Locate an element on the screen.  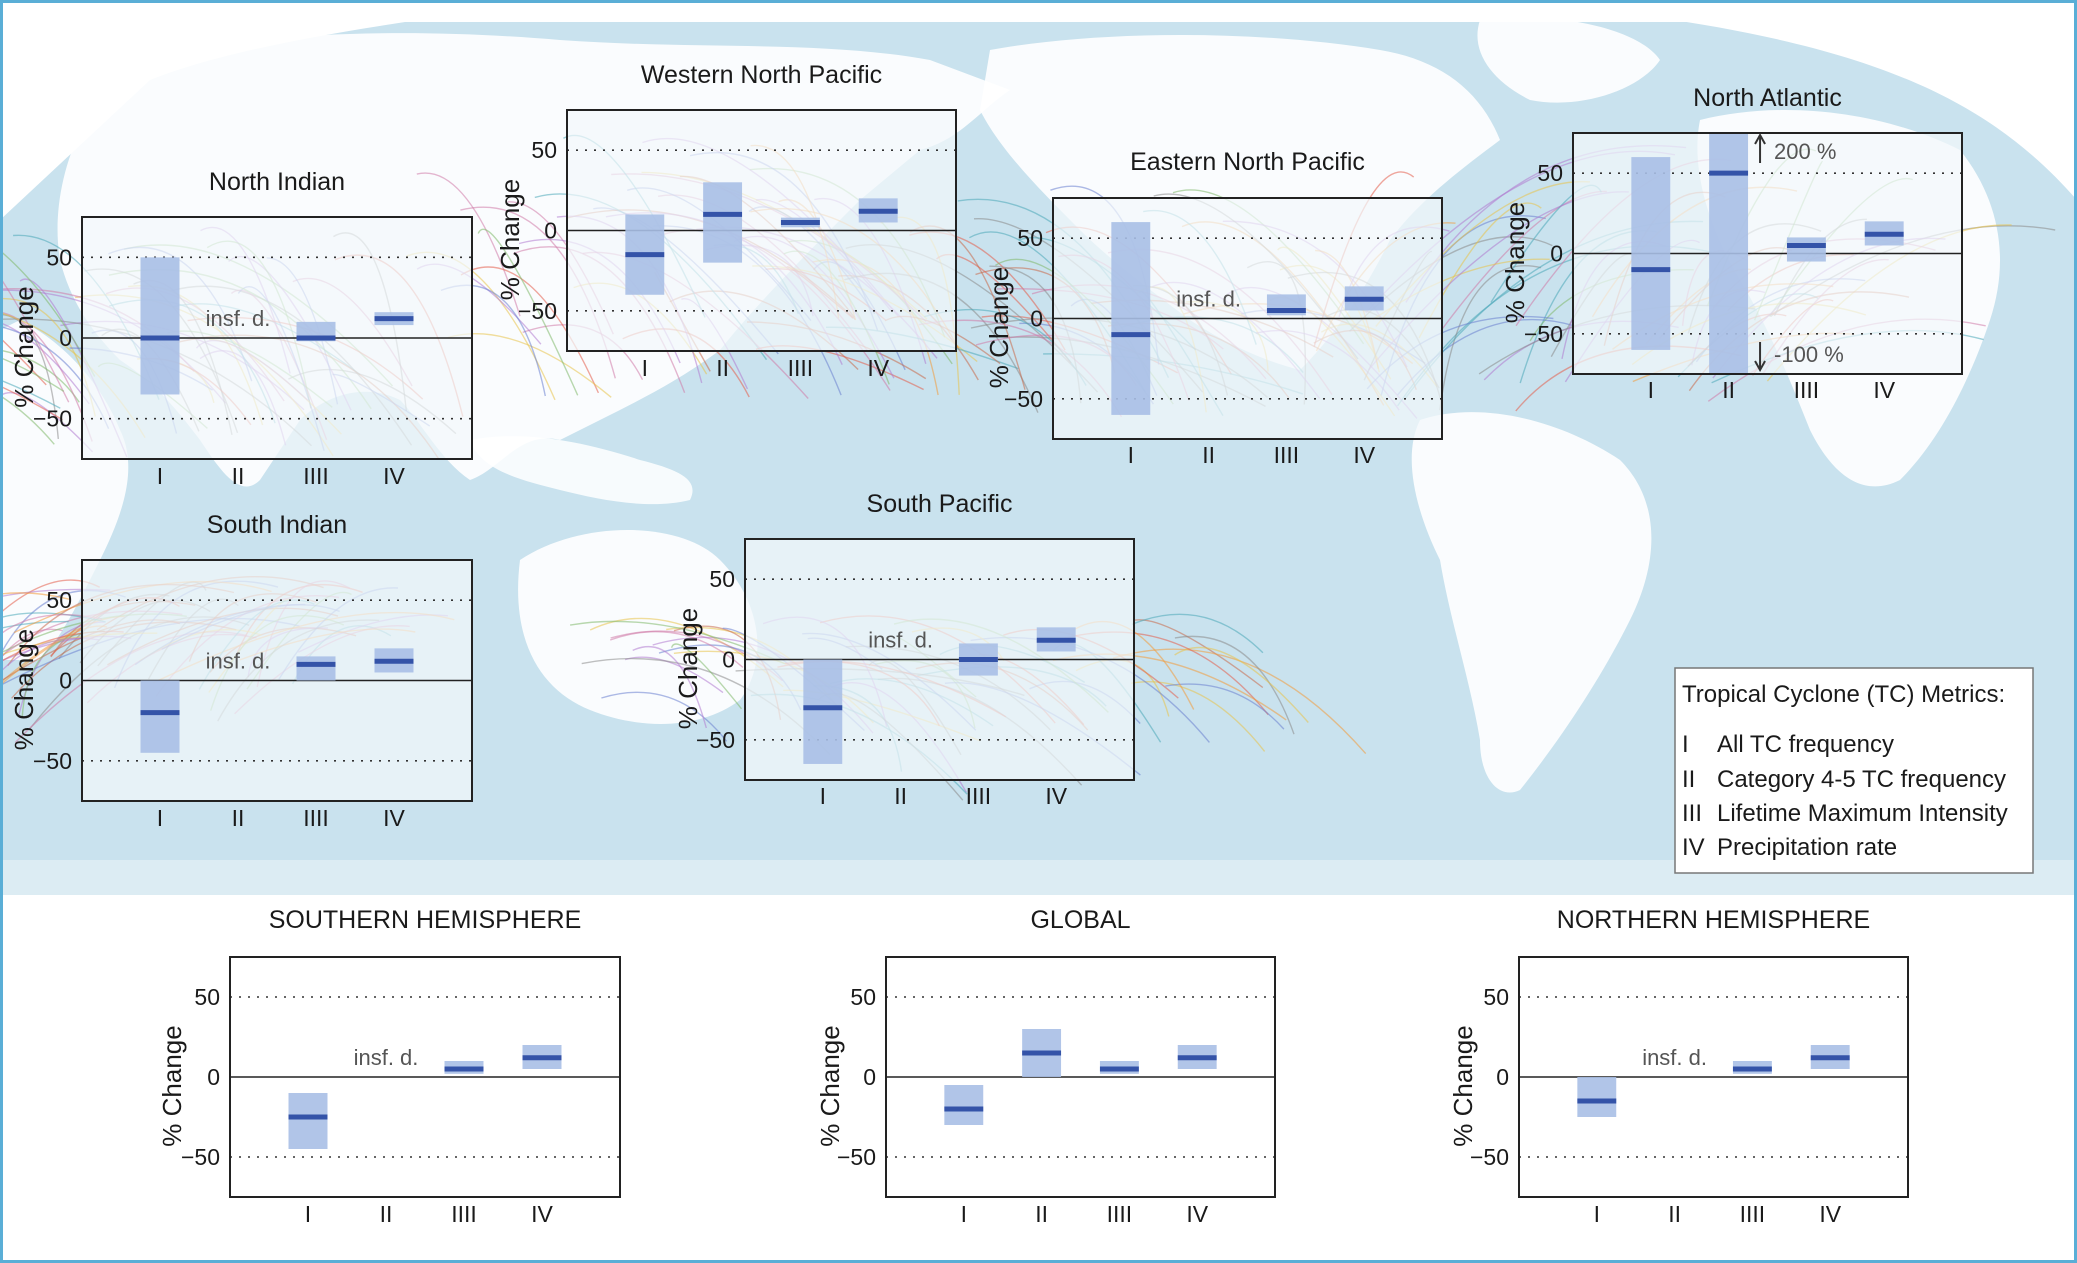
legend-text-2: Category 4-5 TC frequency is located at coordinates (1861, 779).